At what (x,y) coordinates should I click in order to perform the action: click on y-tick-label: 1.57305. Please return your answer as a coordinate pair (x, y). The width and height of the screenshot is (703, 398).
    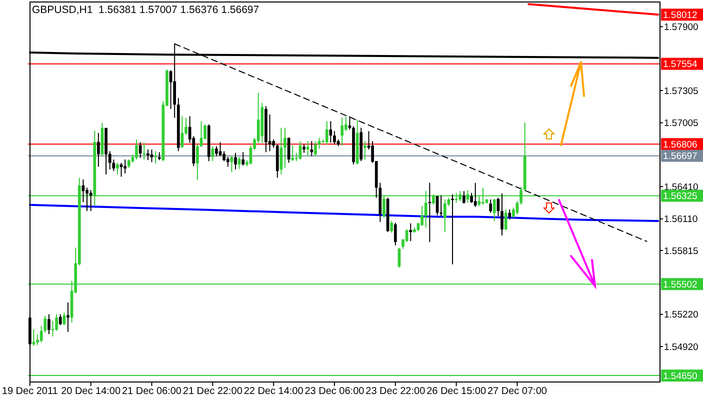
    Looking at the image, I should click on (681, 91).